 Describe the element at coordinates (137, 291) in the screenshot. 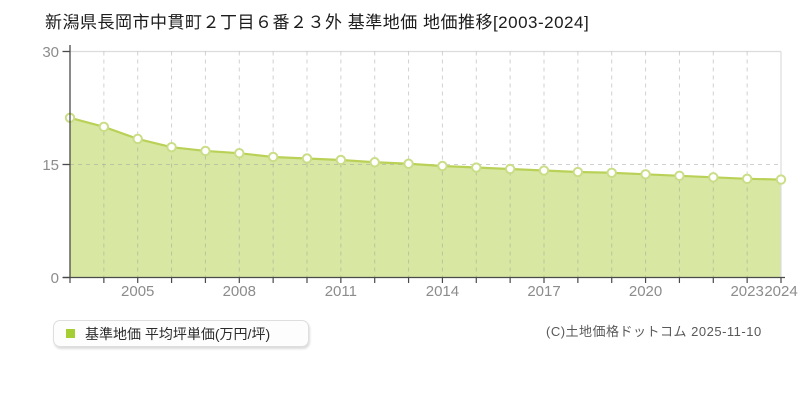

I see `x-tick-label: 2005` at that location.